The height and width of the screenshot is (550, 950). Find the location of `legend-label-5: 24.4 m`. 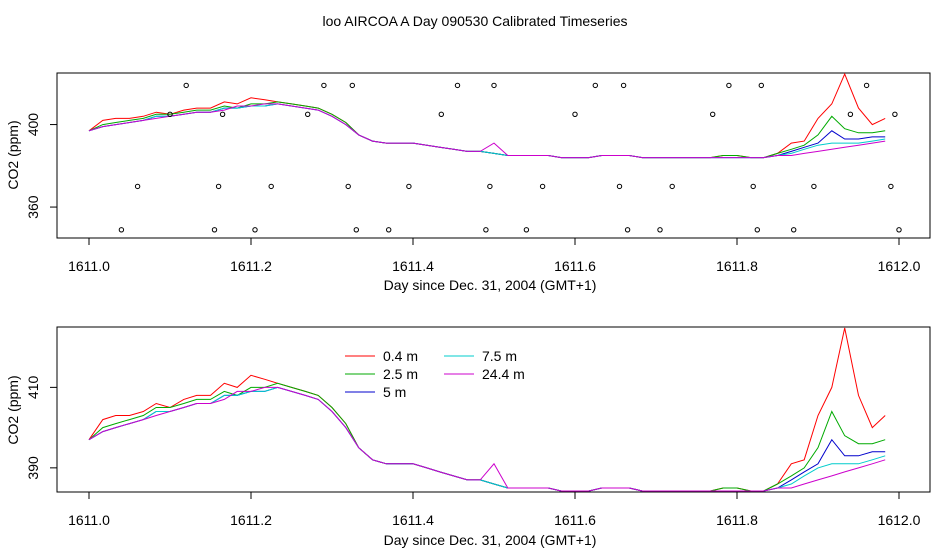

legend-label-5: 24.4 m is located at coordinates (503, 374).